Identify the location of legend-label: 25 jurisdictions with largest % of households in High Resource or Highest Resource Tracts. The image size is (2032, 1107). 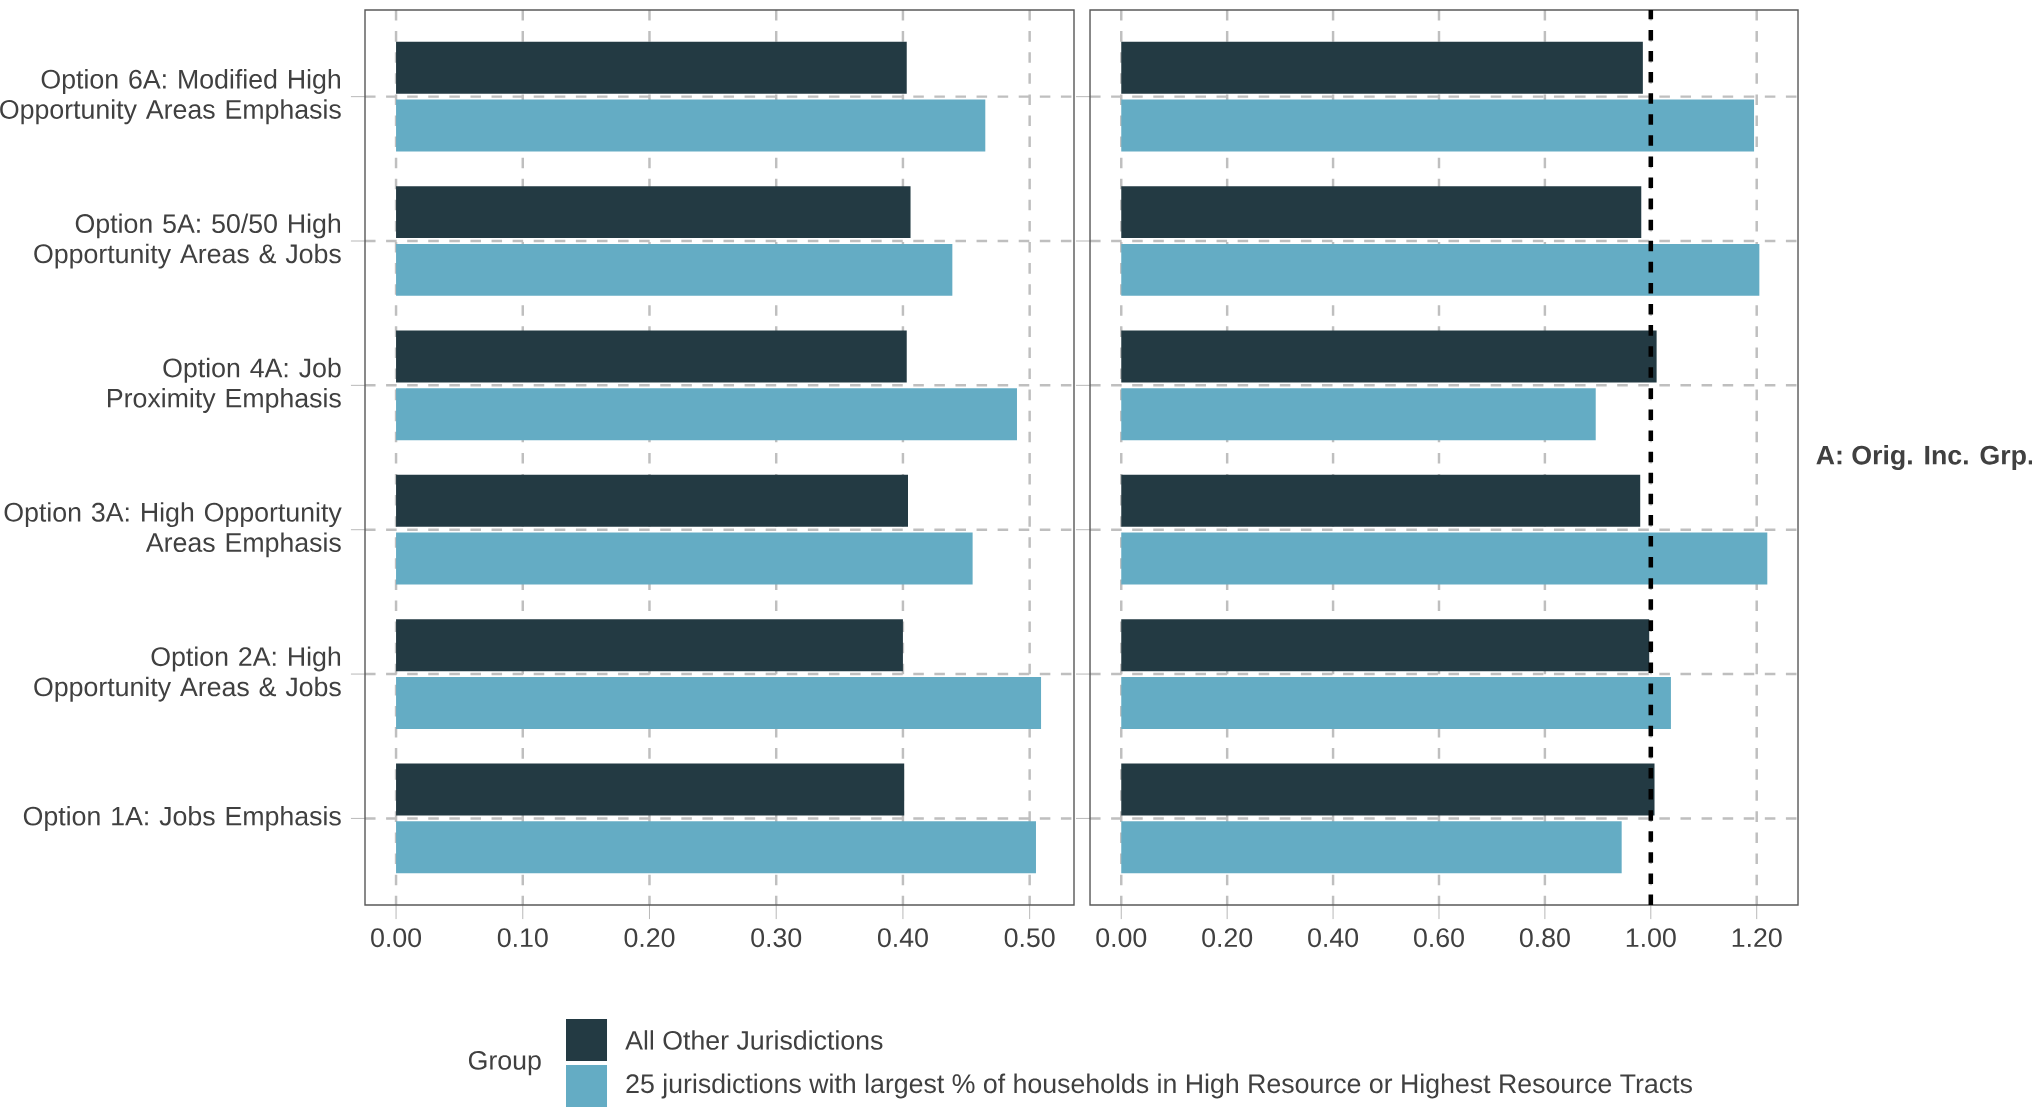
(1159, 1086).